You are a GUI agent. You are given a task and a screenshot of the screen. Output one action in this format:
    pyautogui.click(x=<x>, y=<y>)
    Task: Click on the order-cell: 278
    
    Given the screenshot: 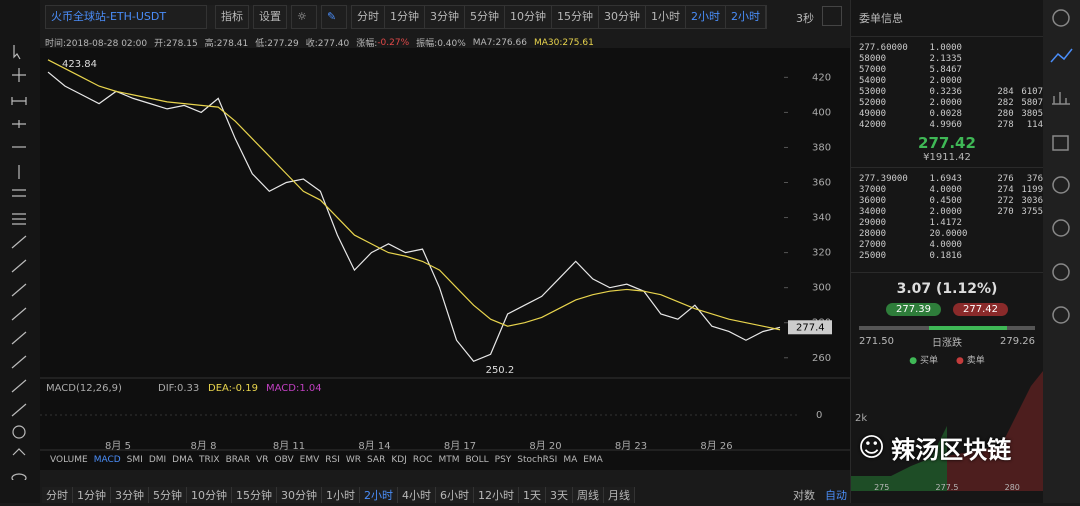 What is the action you would take?
    pyautogui.click(x=1005, y=125)
    